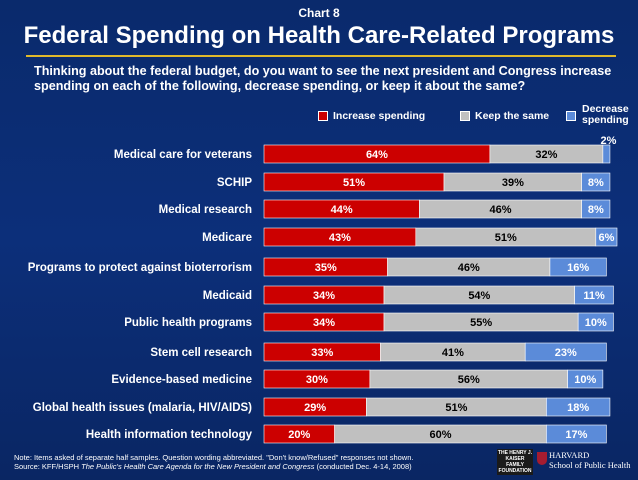  Describe the element at coordinates (440, 435) in the screenshot. I see `data-label-same: 60%` at that location.